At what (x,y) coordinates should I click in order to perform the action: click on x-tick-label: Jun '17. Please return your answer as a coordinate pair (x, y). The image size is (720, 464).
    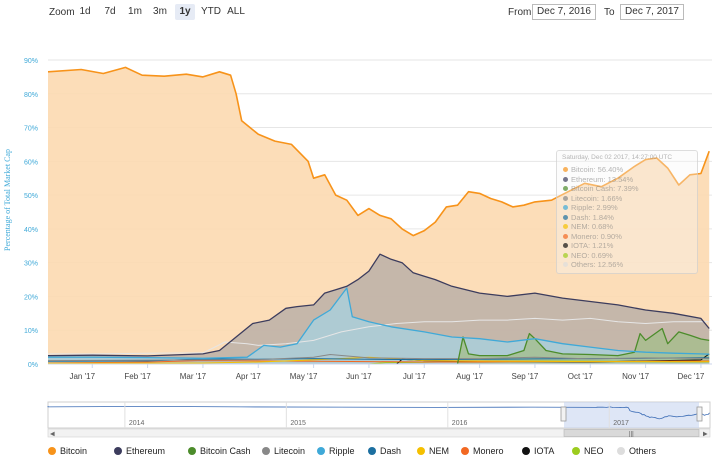
    Looking at the image, I should click on (359, 376).